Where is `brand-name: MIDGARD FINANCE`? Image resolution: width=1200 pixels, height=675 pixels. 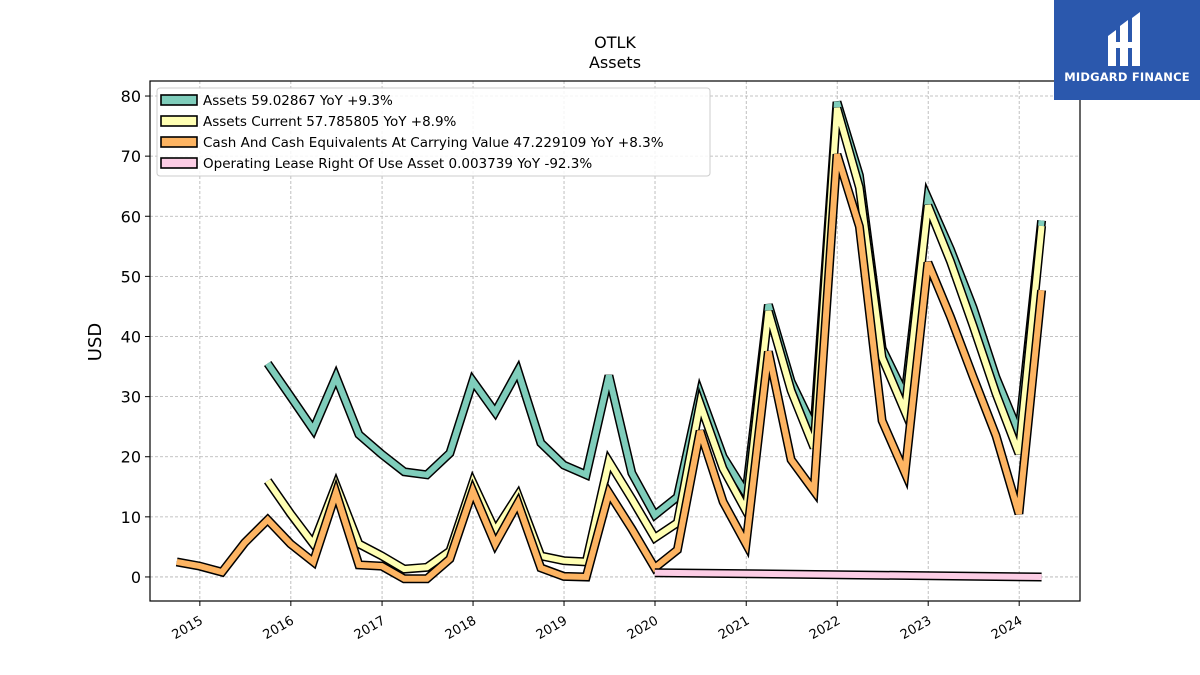 brand-name: MIDGARD FINANCE is located at coordinates (1127, 77).